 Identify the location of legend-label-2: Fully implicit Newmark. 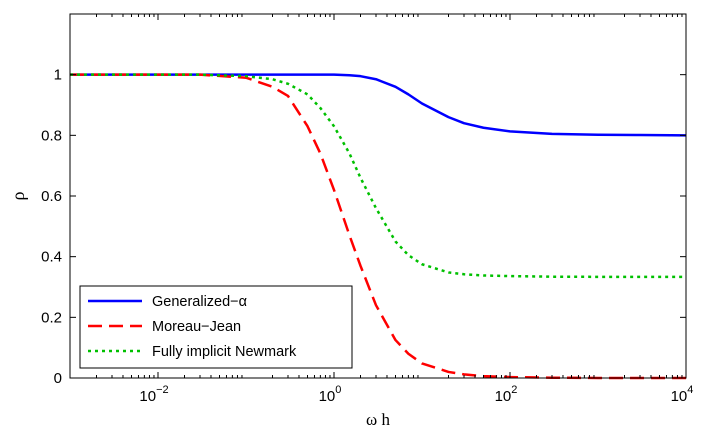
(224, 352).